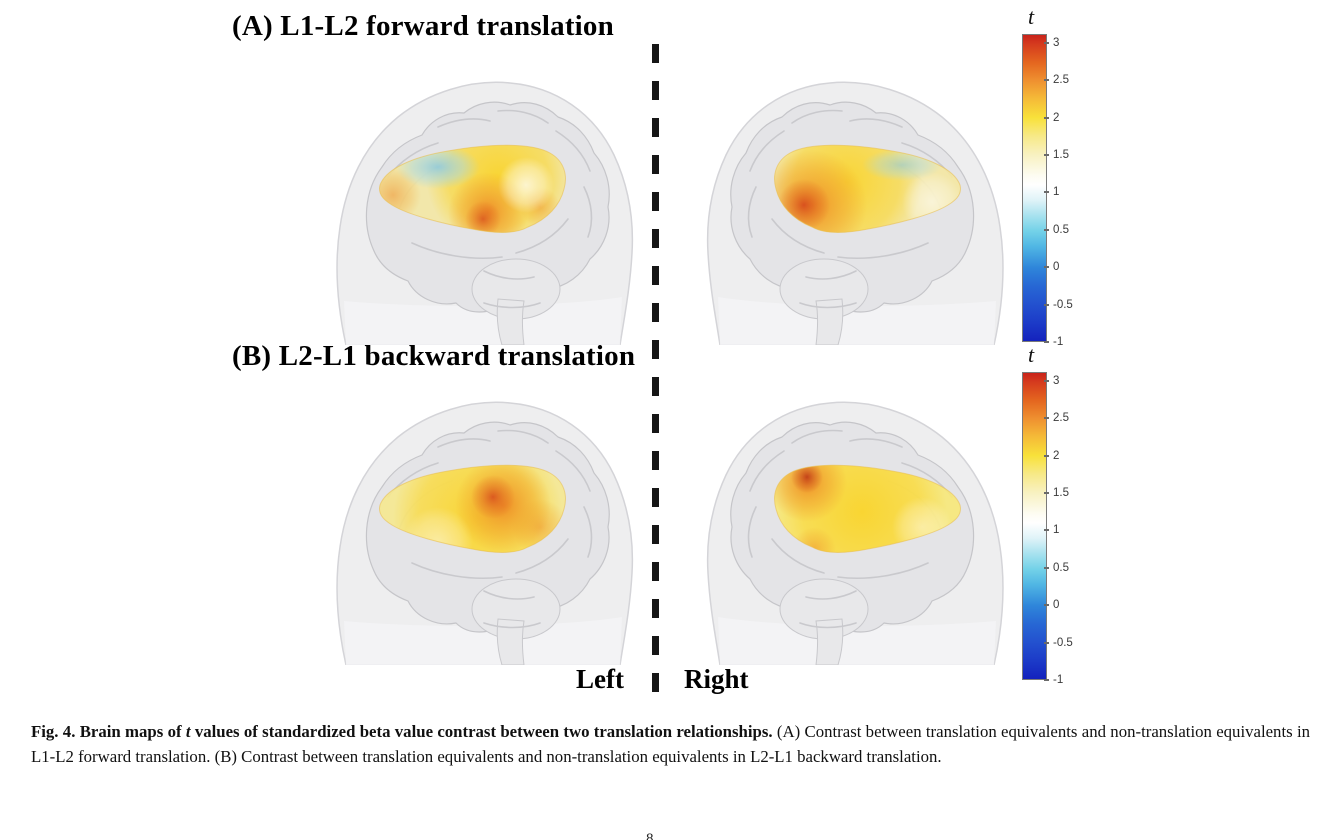 The image size is (1340, 840). I want to click on colorbar-panel-a: t 3 2.5 2 1.5 1 0.5 0 -0.5 -1, so click(1062, 176).